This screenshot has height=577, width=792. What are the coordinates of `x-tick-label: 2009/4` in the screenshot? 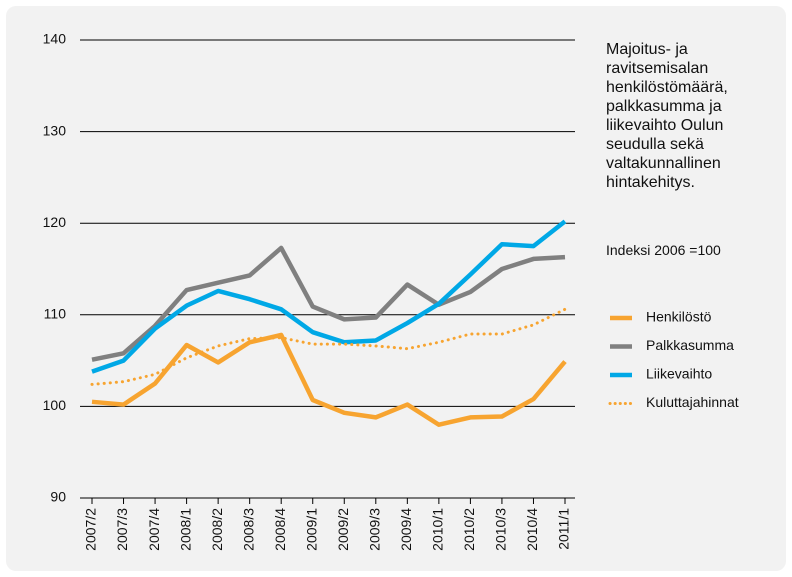 It's located at (406, 529).